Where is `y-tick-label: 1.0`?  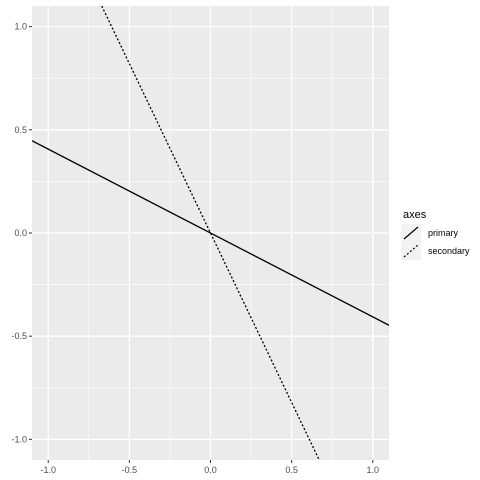
y-tick-label: 1.0 is located at coordinates (20, 27).